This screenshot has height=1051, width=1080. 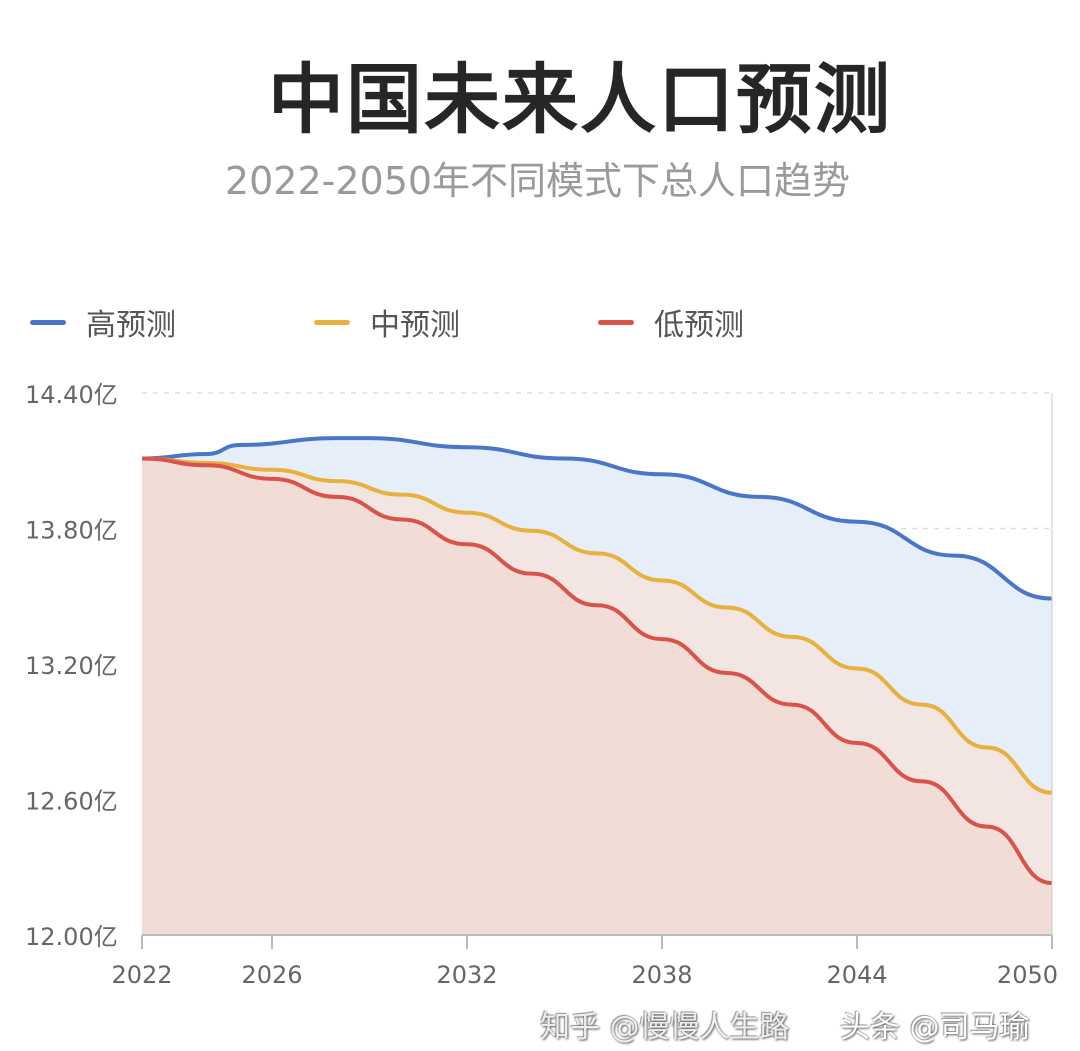 I want to click on legend-label-medium: 中预测, so click(x=415, y=325).